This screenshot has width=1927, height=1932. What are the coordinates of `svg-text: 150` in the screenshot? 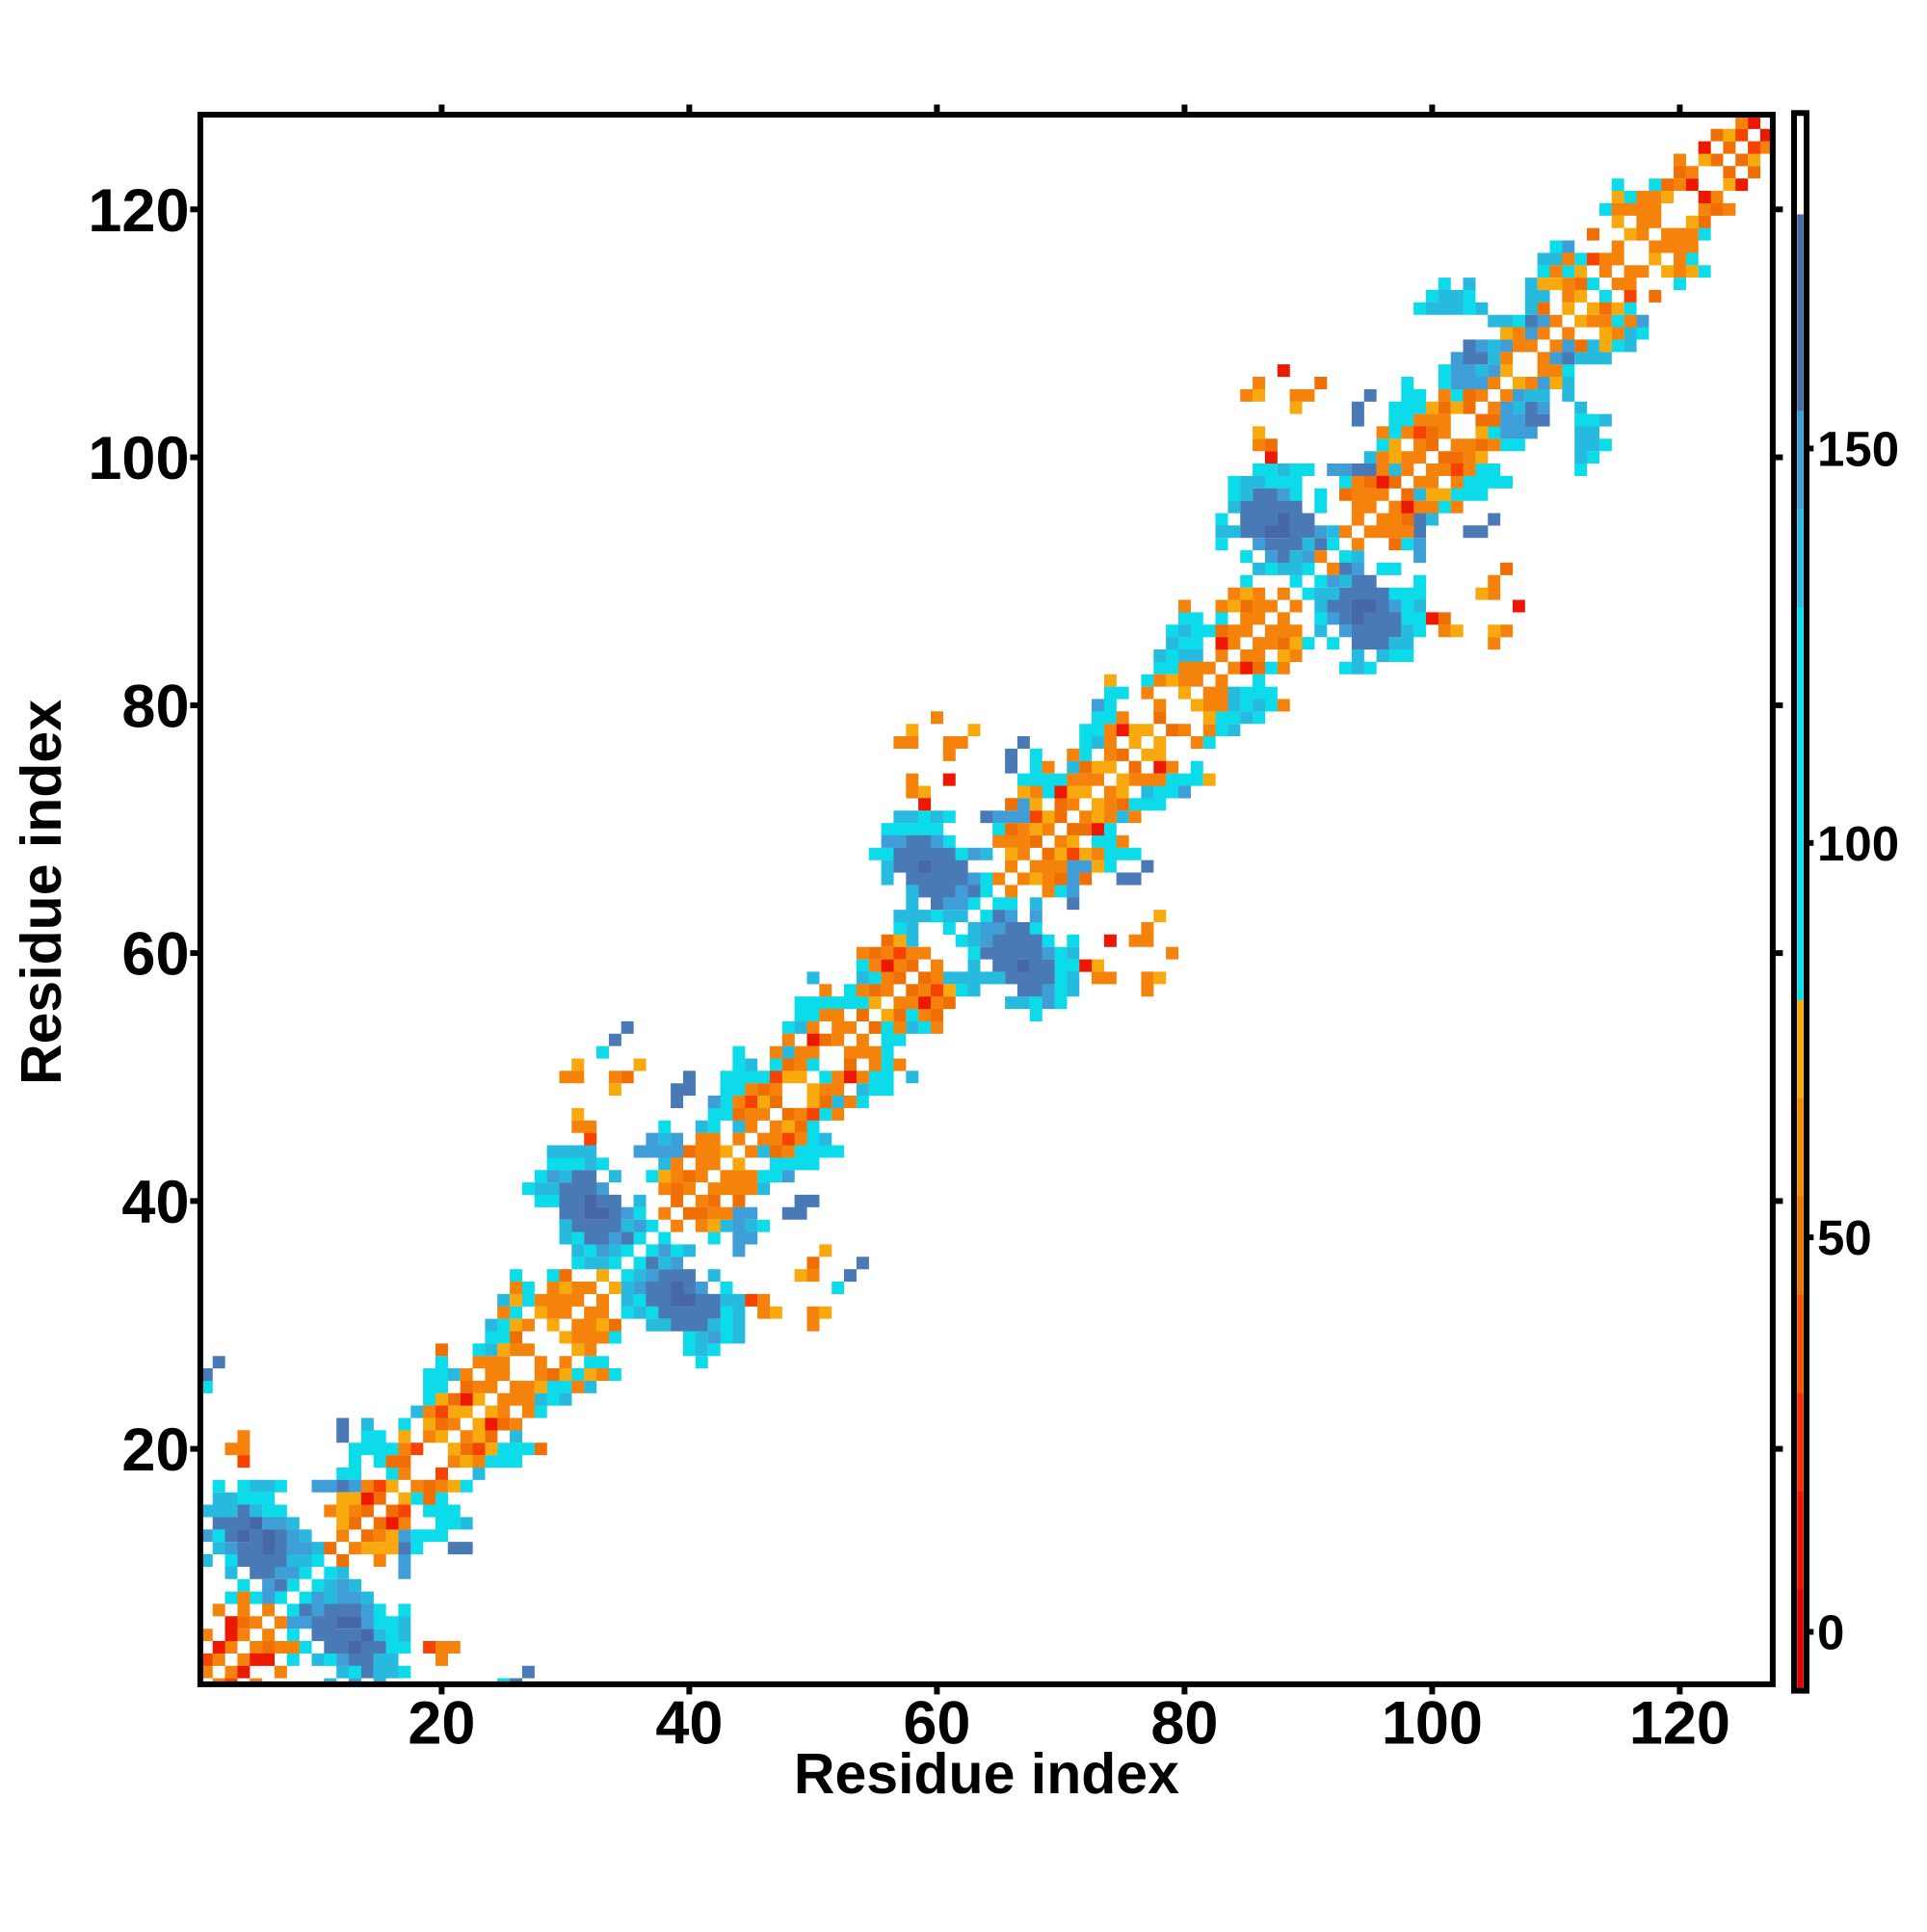 It's located at (1858, 448).